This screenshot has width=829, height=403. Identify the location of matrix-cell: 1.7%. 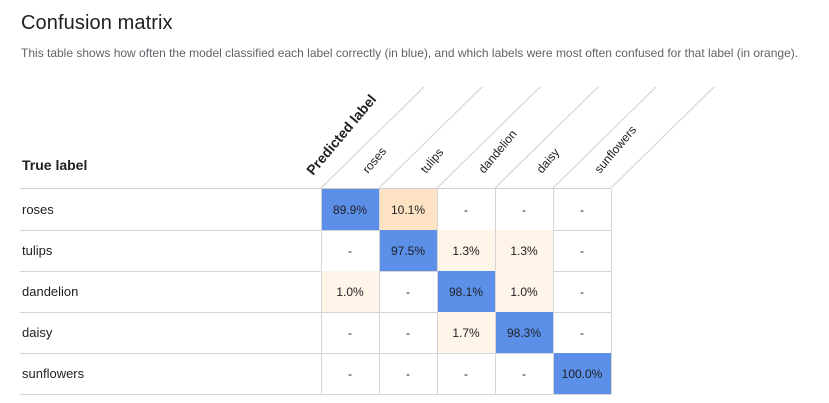
(466, 332).